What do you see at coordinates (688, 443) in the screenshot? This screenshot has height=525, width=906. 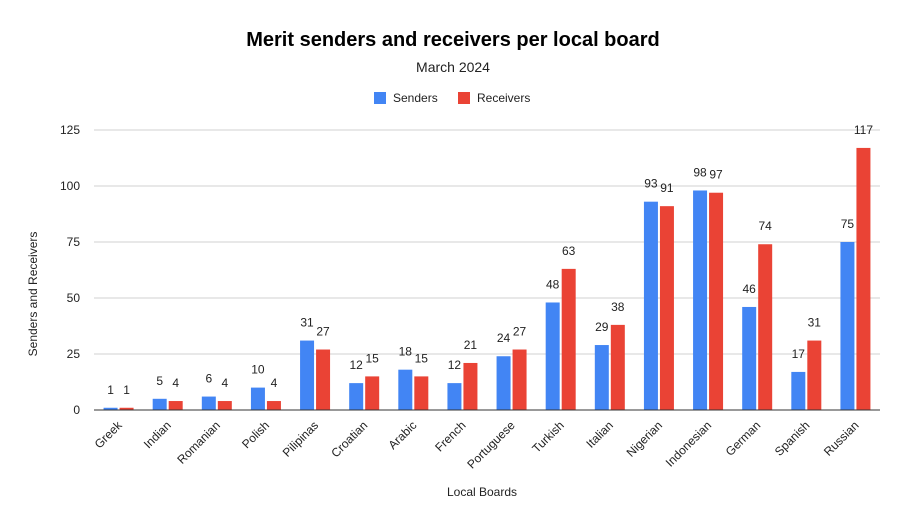 I see `x-tick-label-indonesian: Indonesian` at bounding box center [688, 443].